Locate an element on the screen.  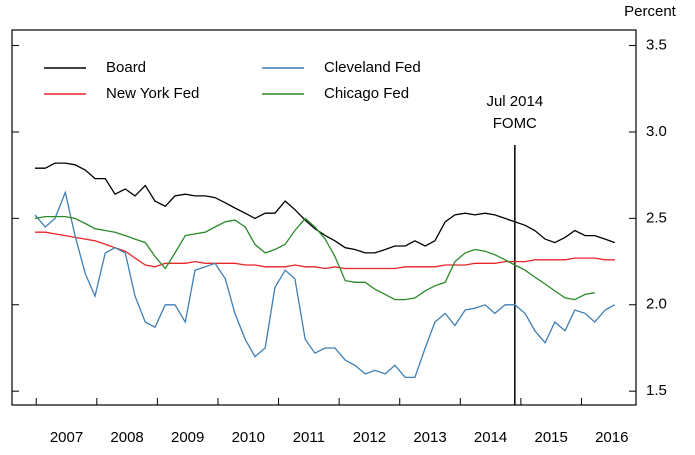
y-tick-label: 3.5 is located at coordinates (656, 45).